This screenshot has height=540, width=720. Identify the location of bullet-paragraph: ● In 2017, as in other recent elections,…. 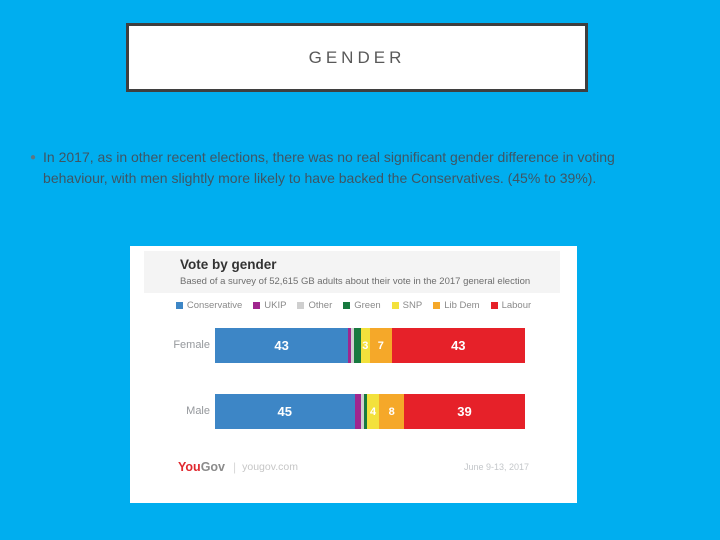
(350, 168).